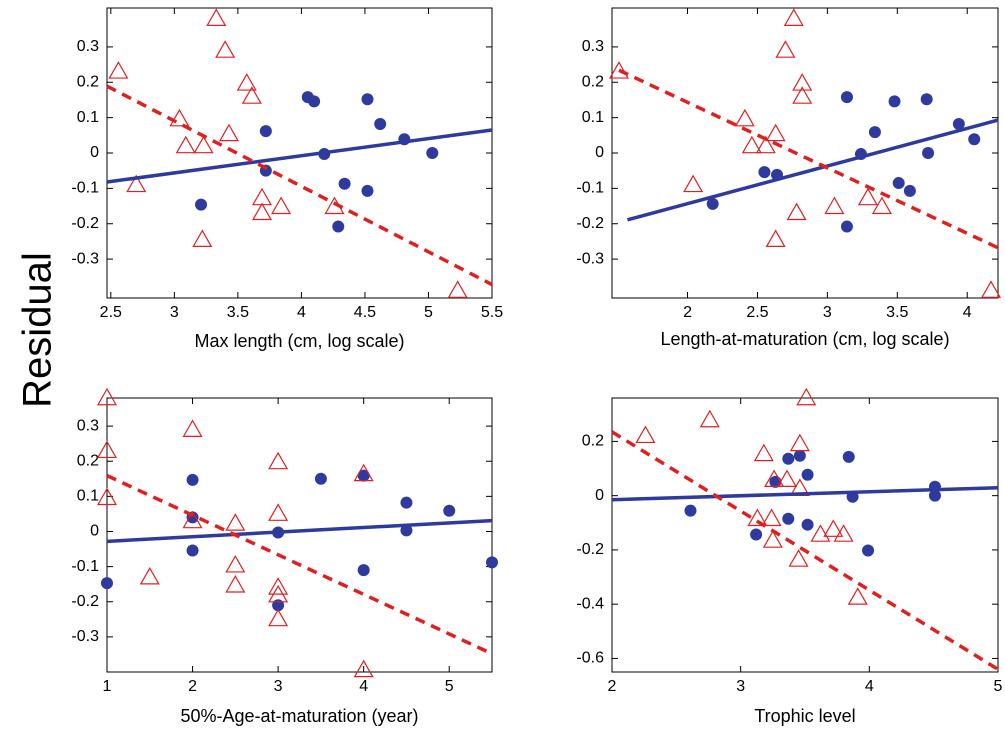 This screenshot has width=1005, height=738. I want to click on y-tick-label: -0.4, so click(590, 603).